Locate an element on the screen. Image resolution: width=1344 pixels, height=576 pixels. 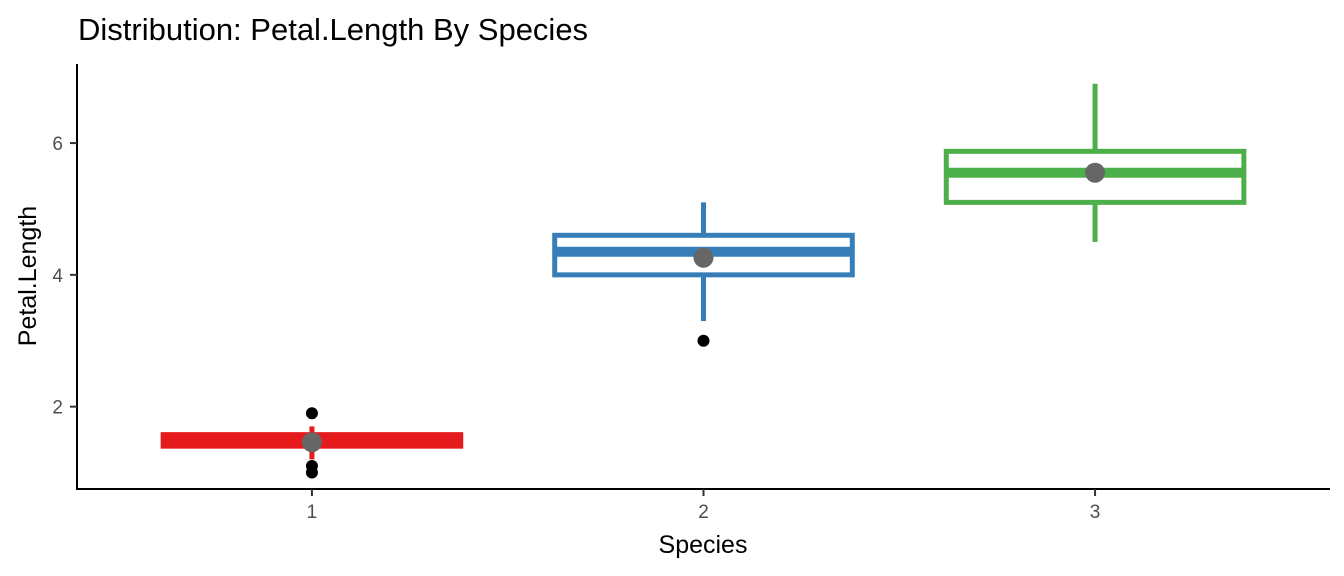
y-tick-label: 4 is located at coordinates (57, 276).